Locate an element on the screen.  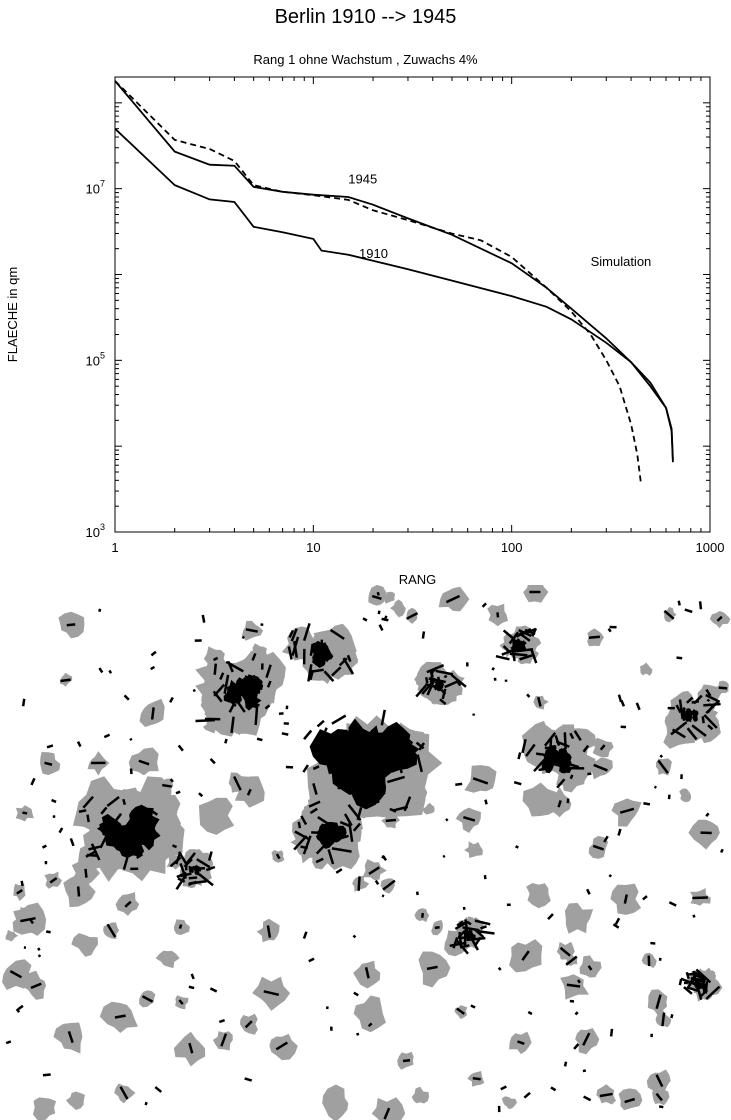
x-axis-label: RANG is located at coordinates (418, 579).